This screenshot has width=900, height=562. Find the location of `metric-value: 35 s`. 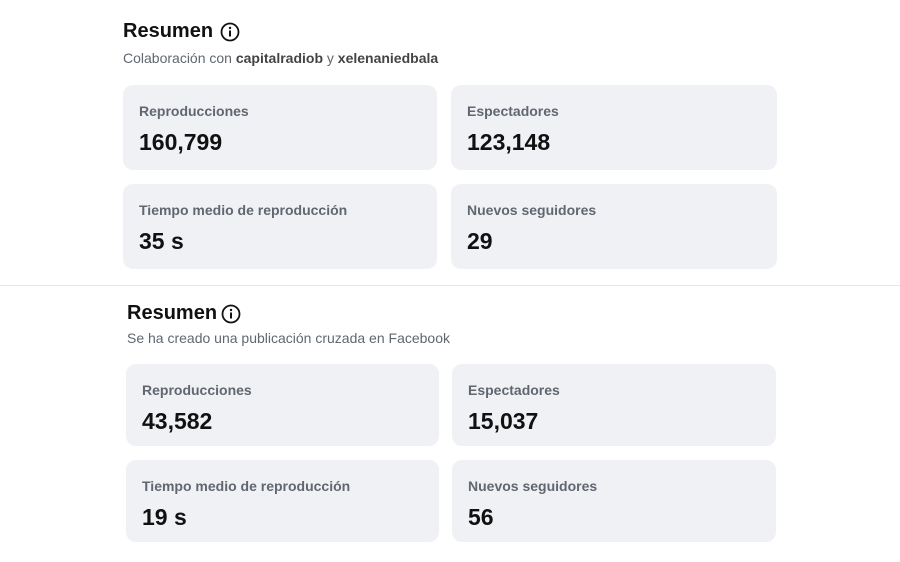

metric-value: 35 s is located at coordinates (161, 241).